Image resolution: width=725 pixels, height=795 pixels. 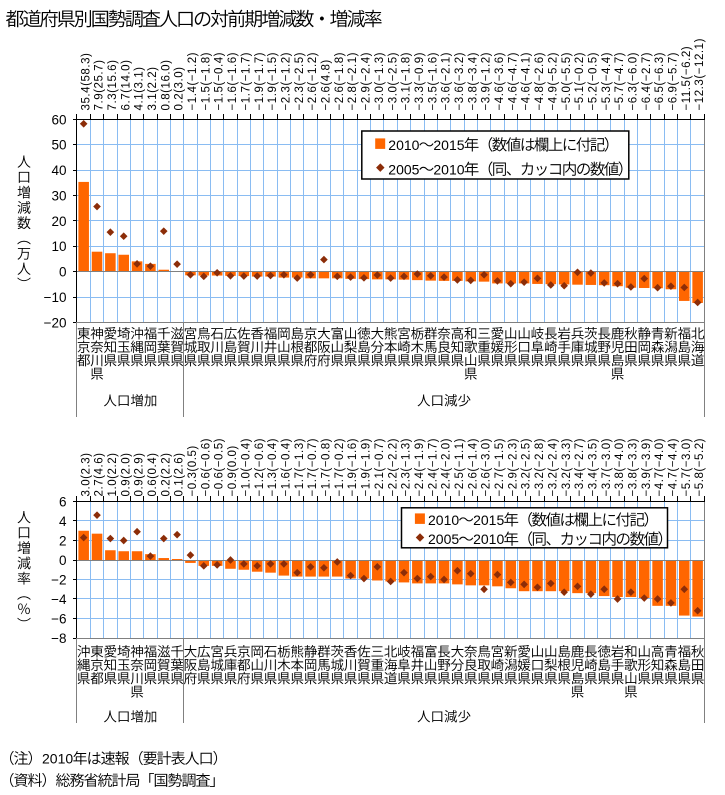 I want to click on svg-text: −3.0(−1.3), so click(x=380, y=81).